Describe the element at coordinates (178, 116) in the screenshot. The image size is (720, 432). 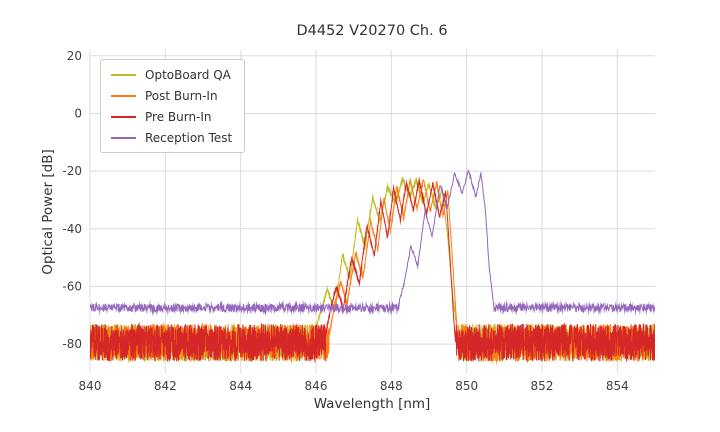
I see `legend-label: Pre Burn-In` at that location.